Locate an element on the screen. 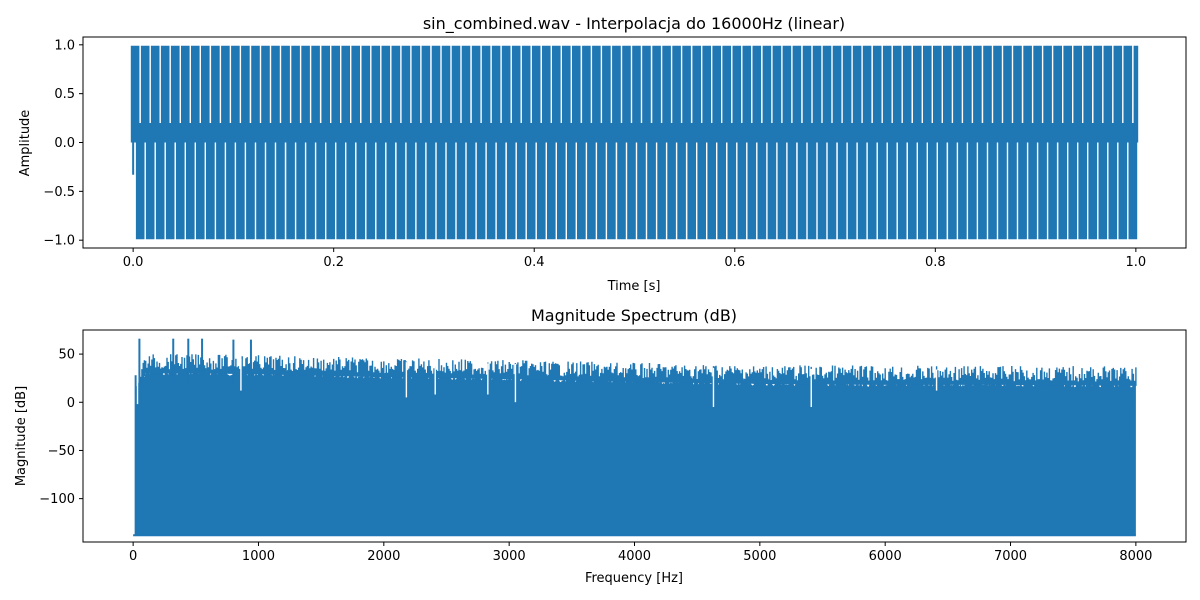  spectrum-x-tick-label: 7000 is located at coordinates (1010, 556).